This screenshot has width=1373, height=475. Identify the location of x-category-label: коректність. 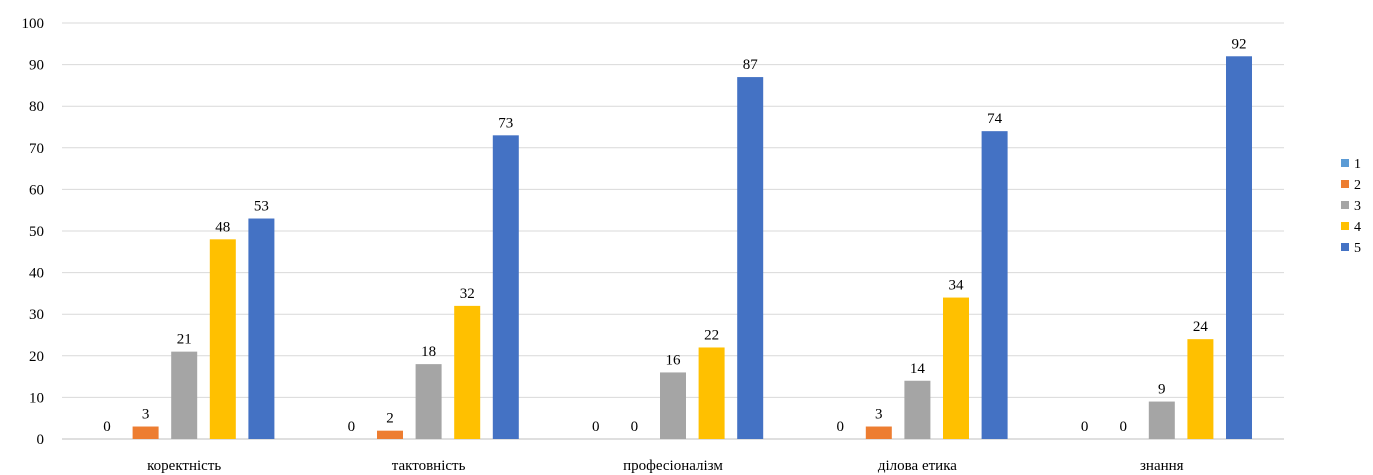
(184, 466).